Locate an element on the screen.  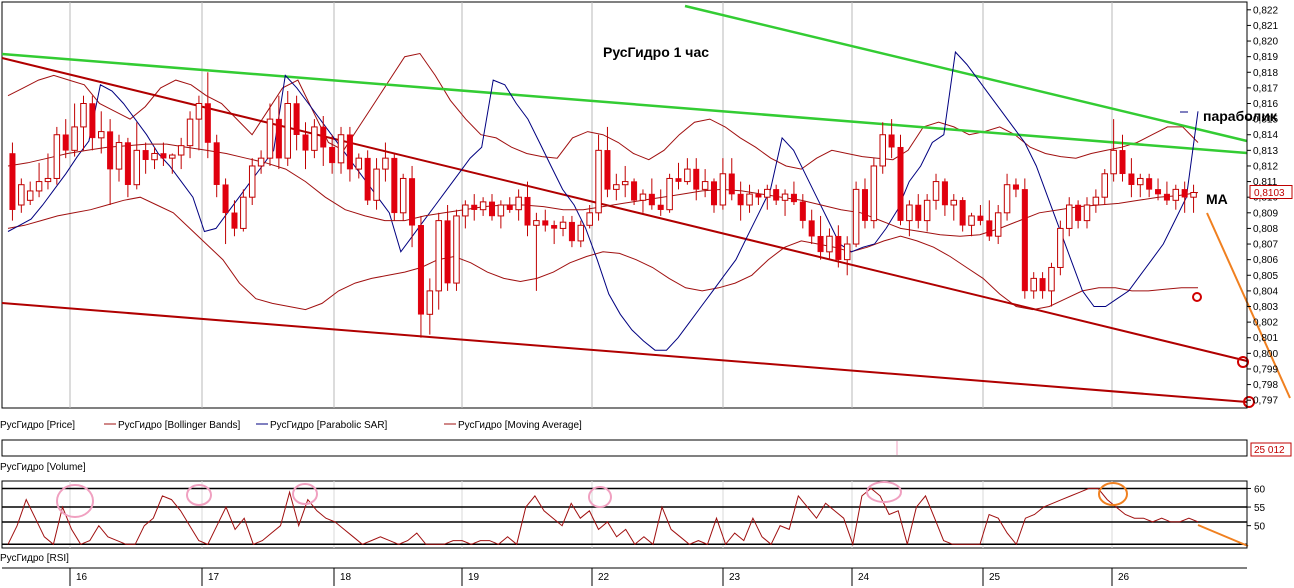
price-tick-label: 0,800 is located at coordinates (1265, 354).